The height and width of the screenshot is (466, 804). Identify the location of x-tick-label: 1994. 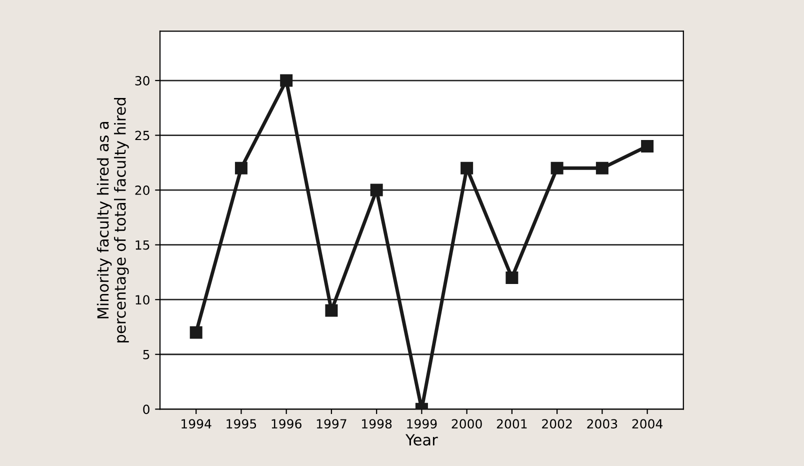
(197, 424).